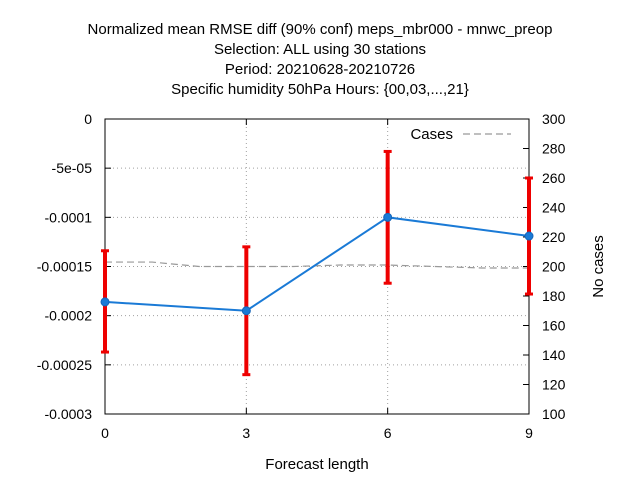 The image size is (640, 480). What do you see at coordinates (316, 464) in the screenshot?
I see `x-axis-label: Forecast length` at bounding box center [316, 464].